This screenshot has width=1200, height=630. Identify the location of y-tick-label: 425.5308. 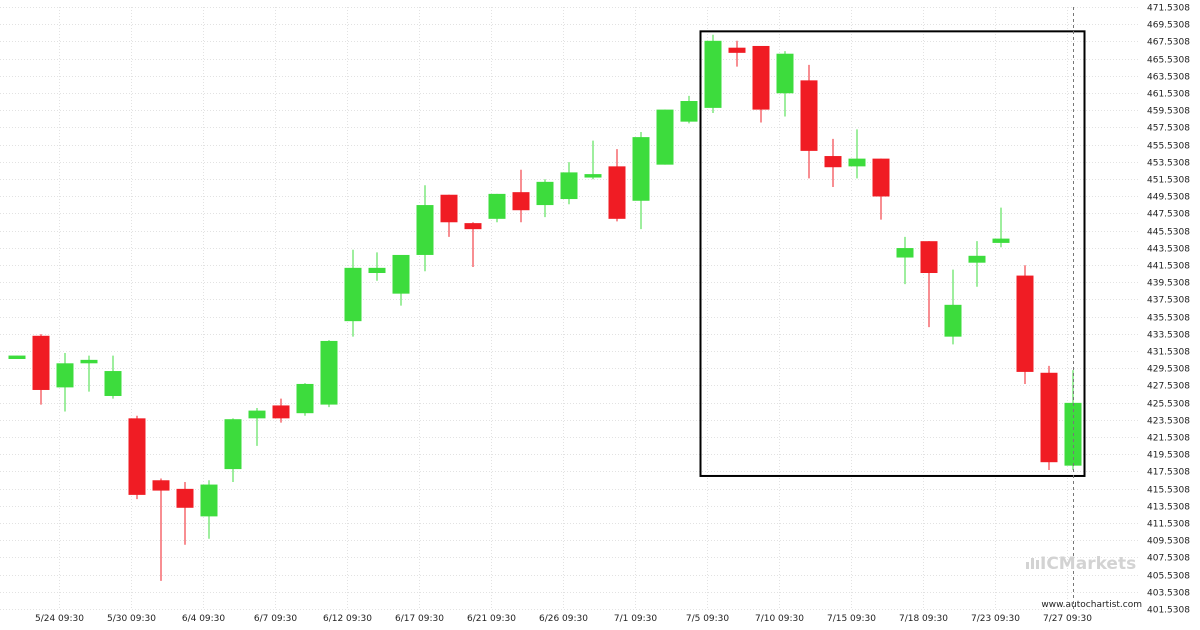
(1168, 405).